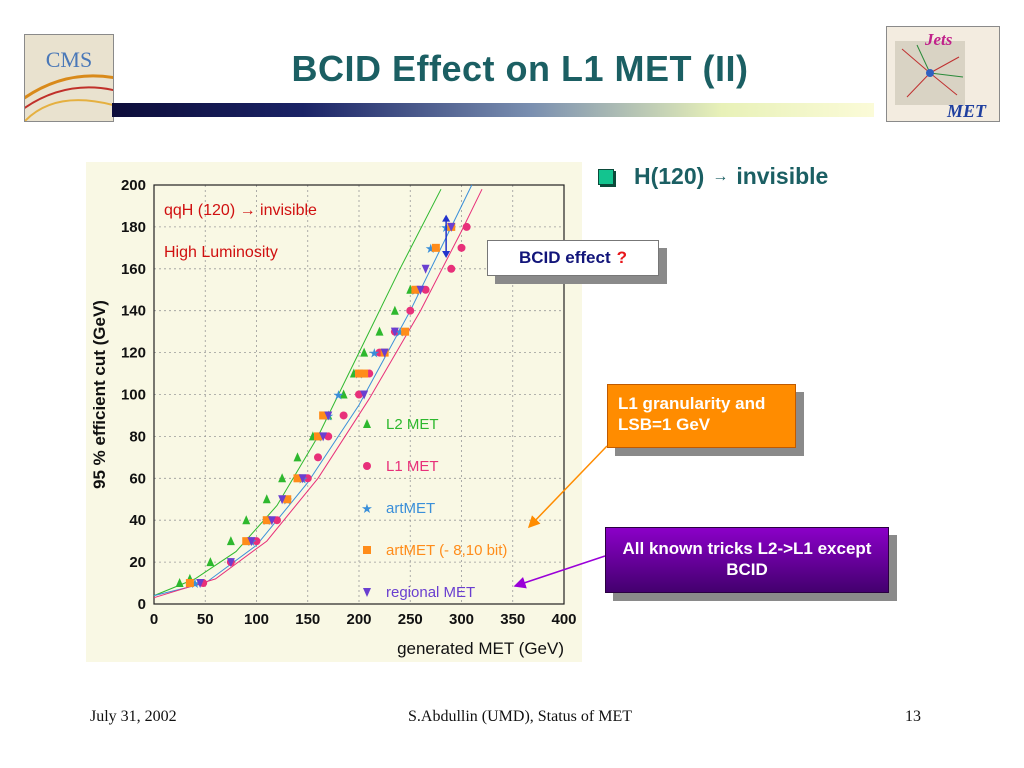 This screenshot has height=768, width=1024. I want to click on chart-annotation-process: qqH (120) → invisible, so click(240, 210).